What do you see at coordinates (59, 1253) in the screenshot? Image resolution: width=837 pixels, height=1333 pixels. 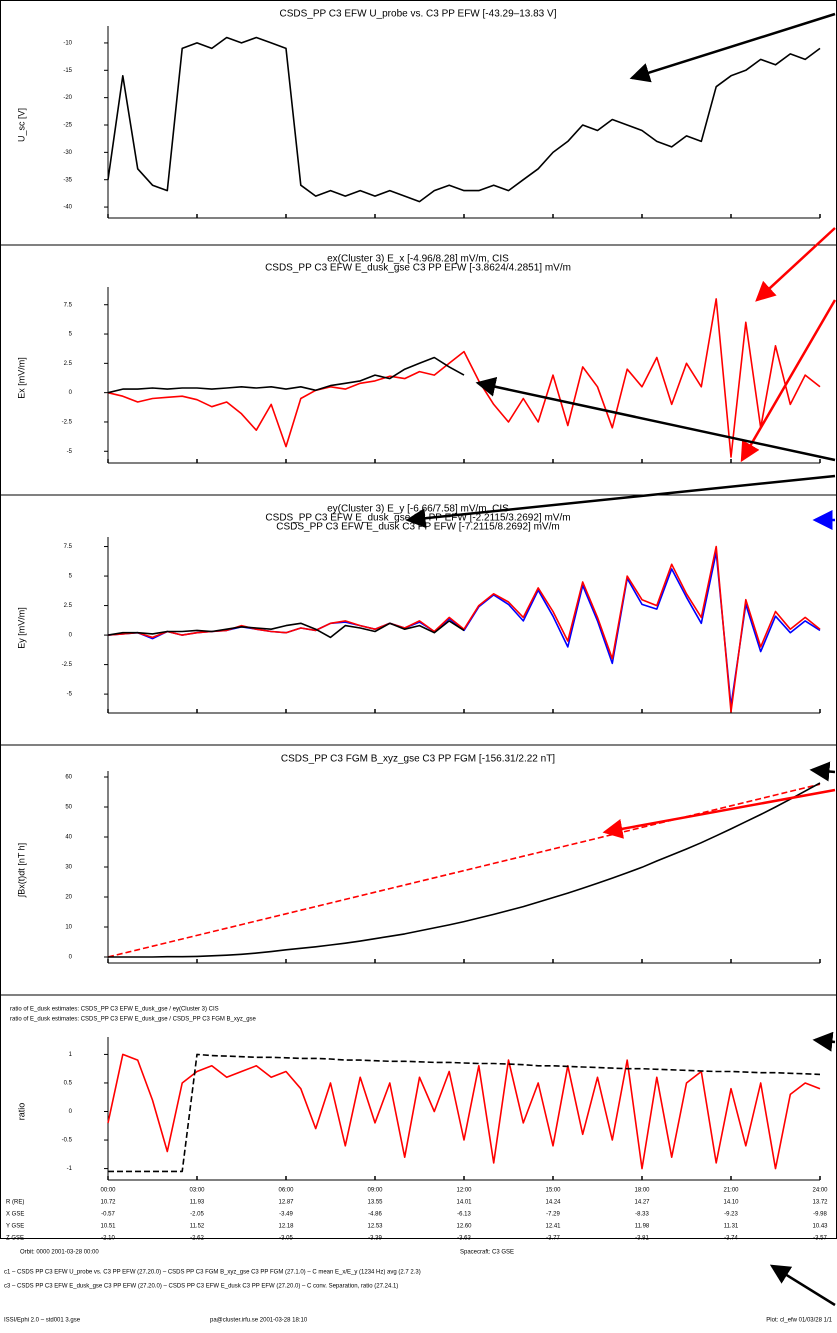 I see `footer-note: Orbit: 0000 2001-03-28 00:00` at bounding box center [59, 1253].